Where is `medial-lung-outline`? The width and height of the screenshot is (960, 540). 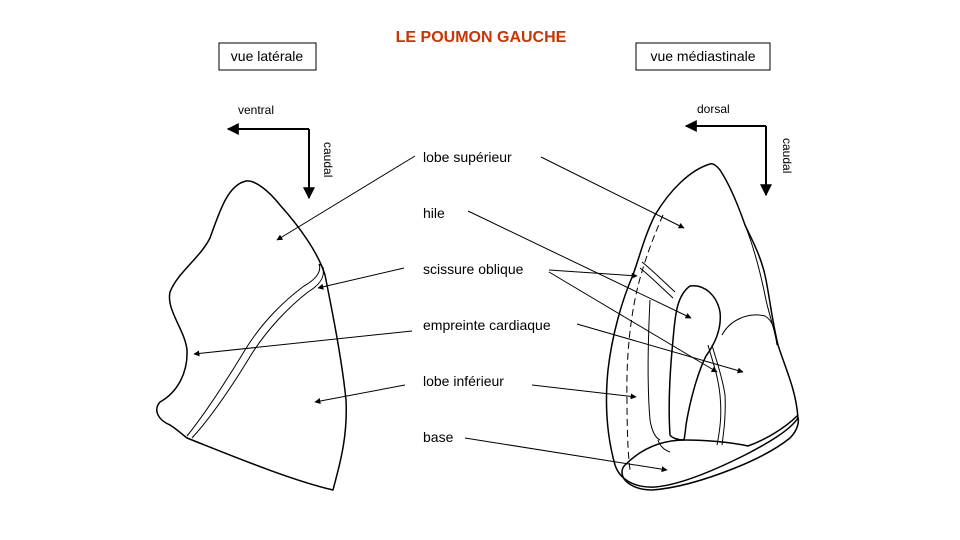 medial-lung-outline is located at coordinates (702, 325).